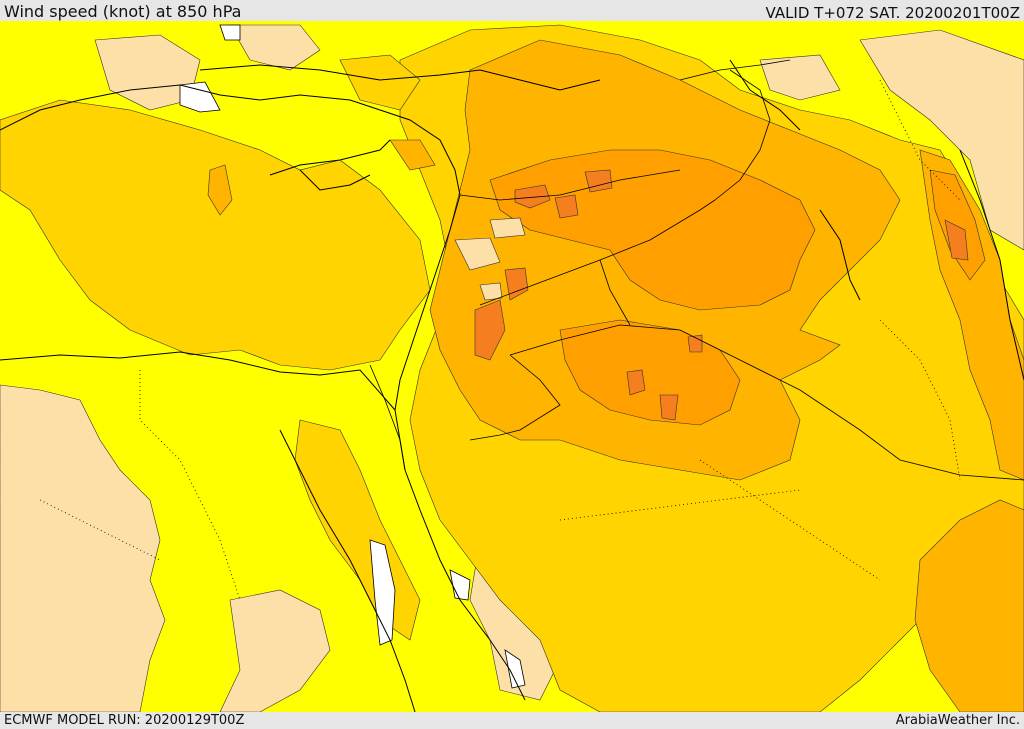 This screenshot has width=1024, height=729. Describe the element at coordinates (427, 332) in the screenshot. I see `coast-levant` at that location.